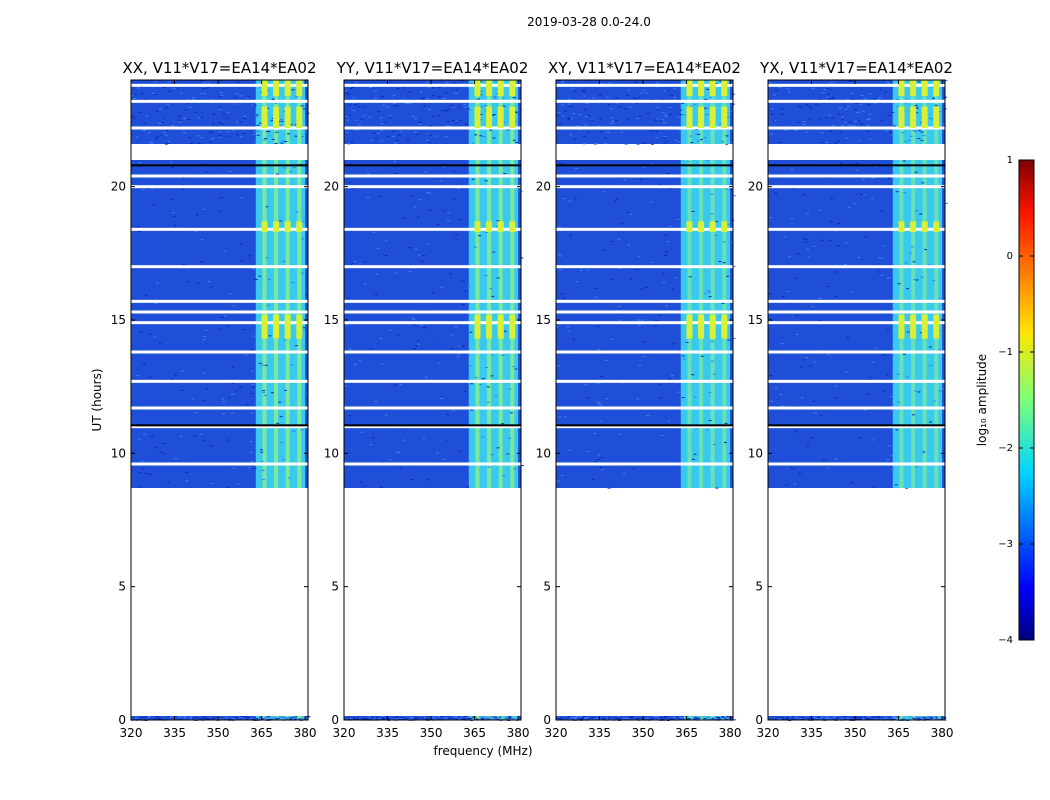  Describe the element at coordinates (387, 733) in the screenshot. I see `x-tick-label: 335` at that location.